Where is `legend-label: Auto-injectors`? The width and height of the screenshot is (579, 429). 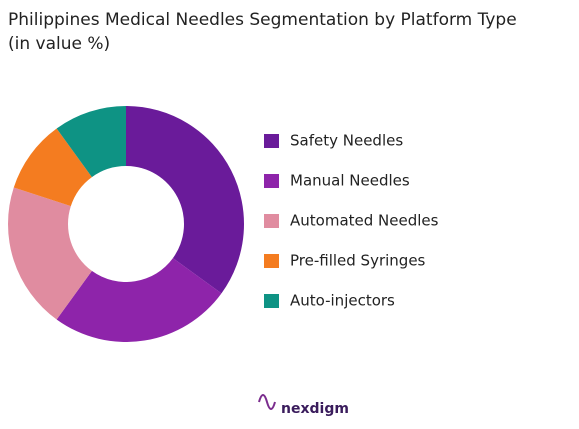
legend-label: Auto-injectors is located at coordinates (342, 301).